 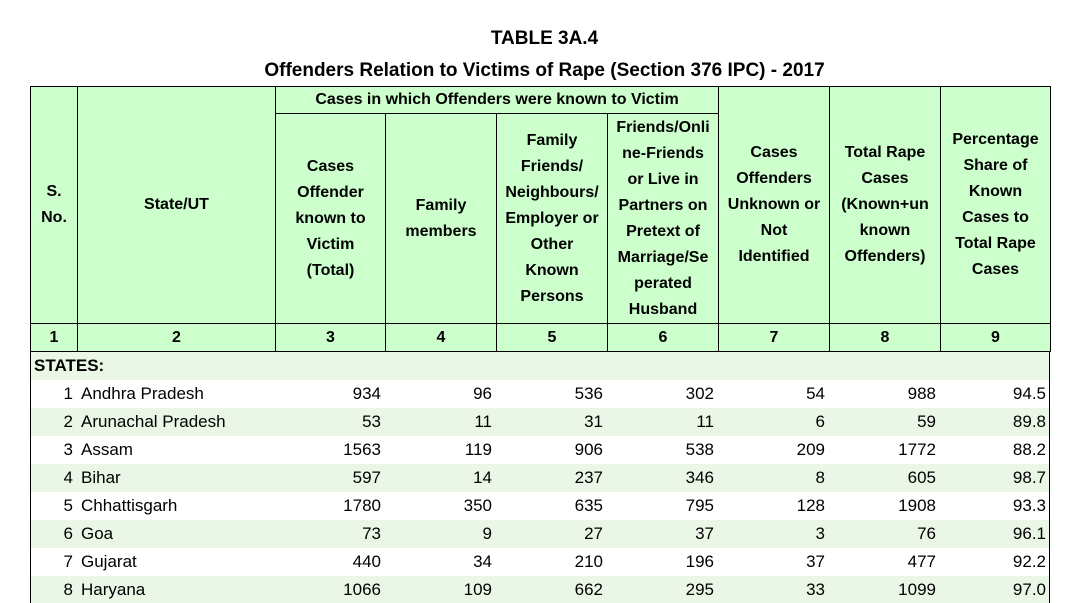 I want to click on column-number: 1, so click(x=54, y=337).